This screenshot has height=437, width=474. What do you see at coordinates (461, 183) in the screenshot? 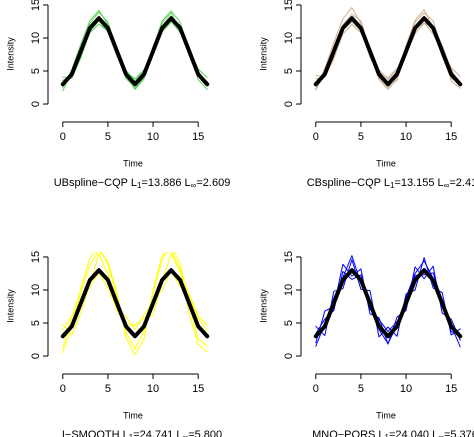
I see `caption-text: =2.417` at bounding box center [461, 183].